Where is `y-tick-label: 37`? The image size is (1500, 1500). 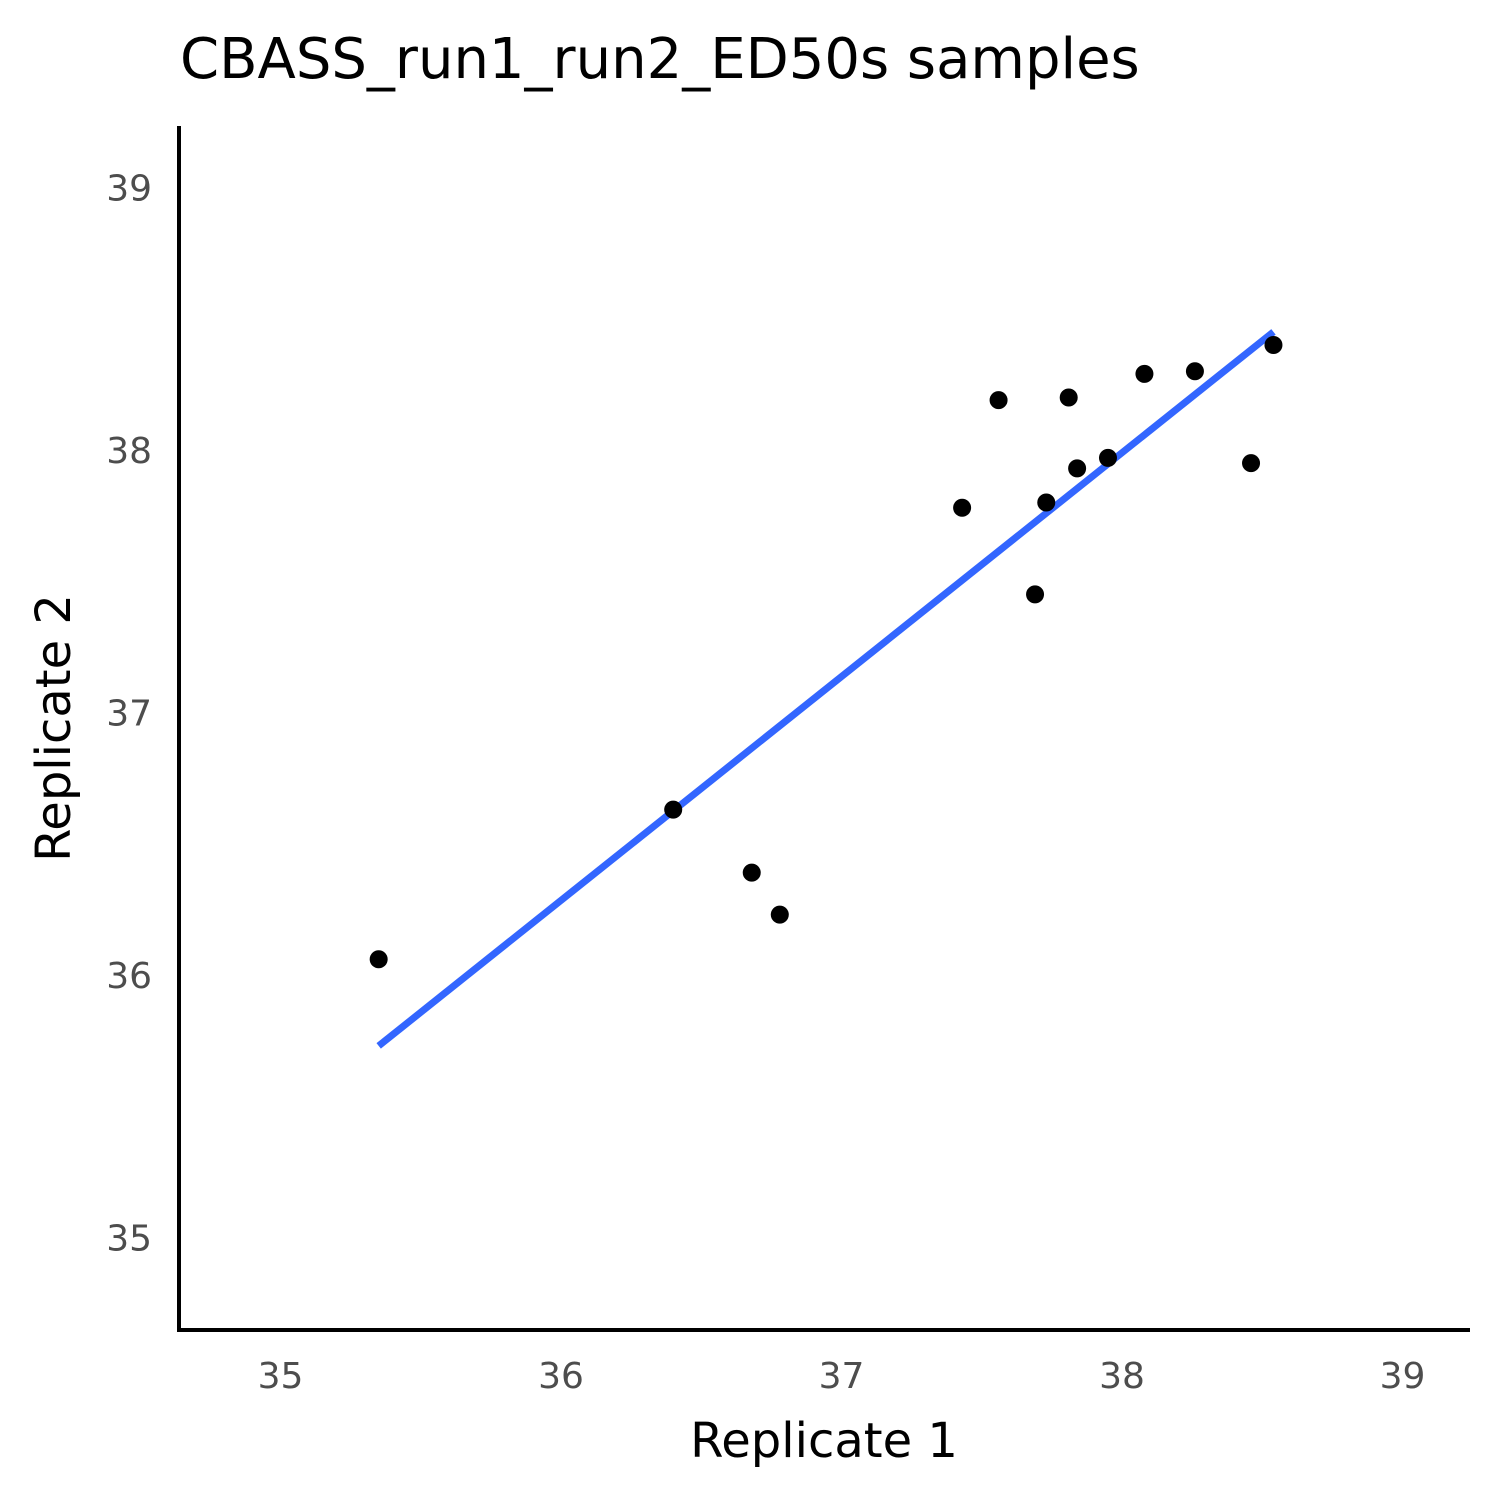
y-tick-label: 37 is located at coordinates (129, 714).